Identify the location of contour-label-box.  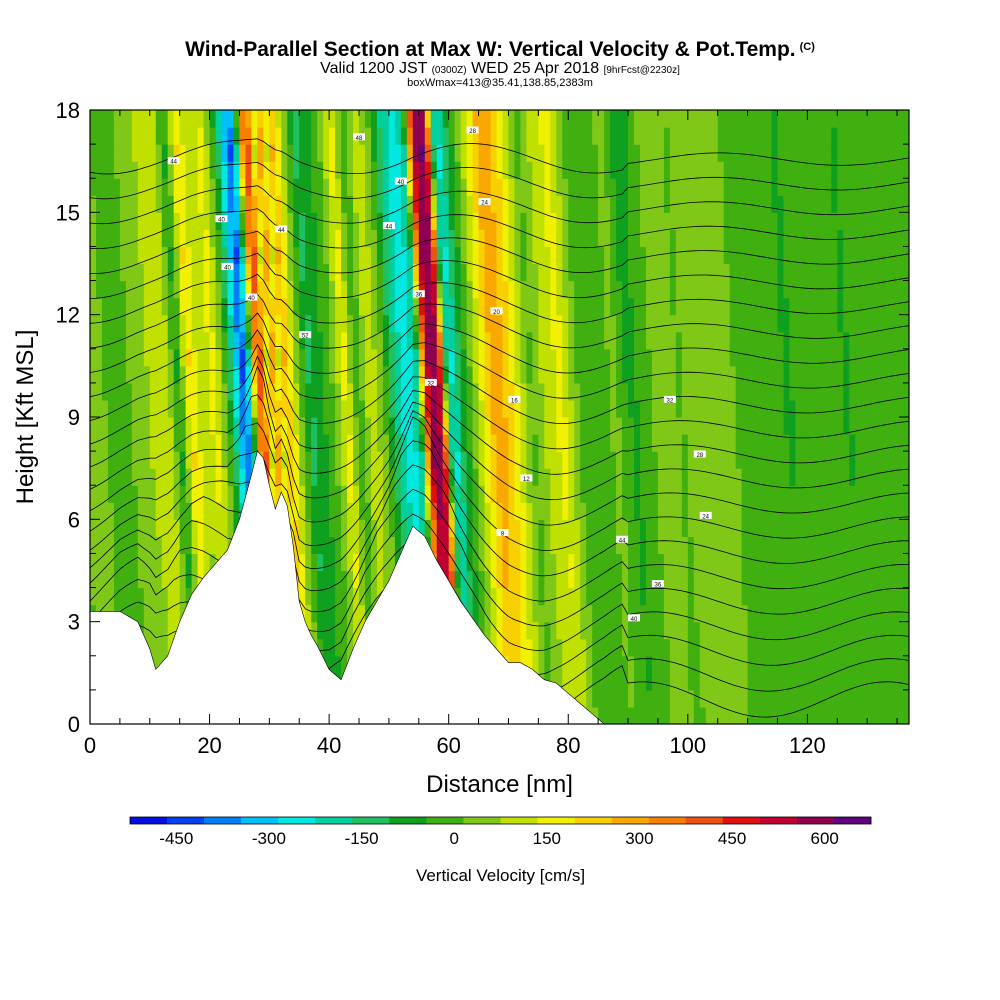
(221, 219).